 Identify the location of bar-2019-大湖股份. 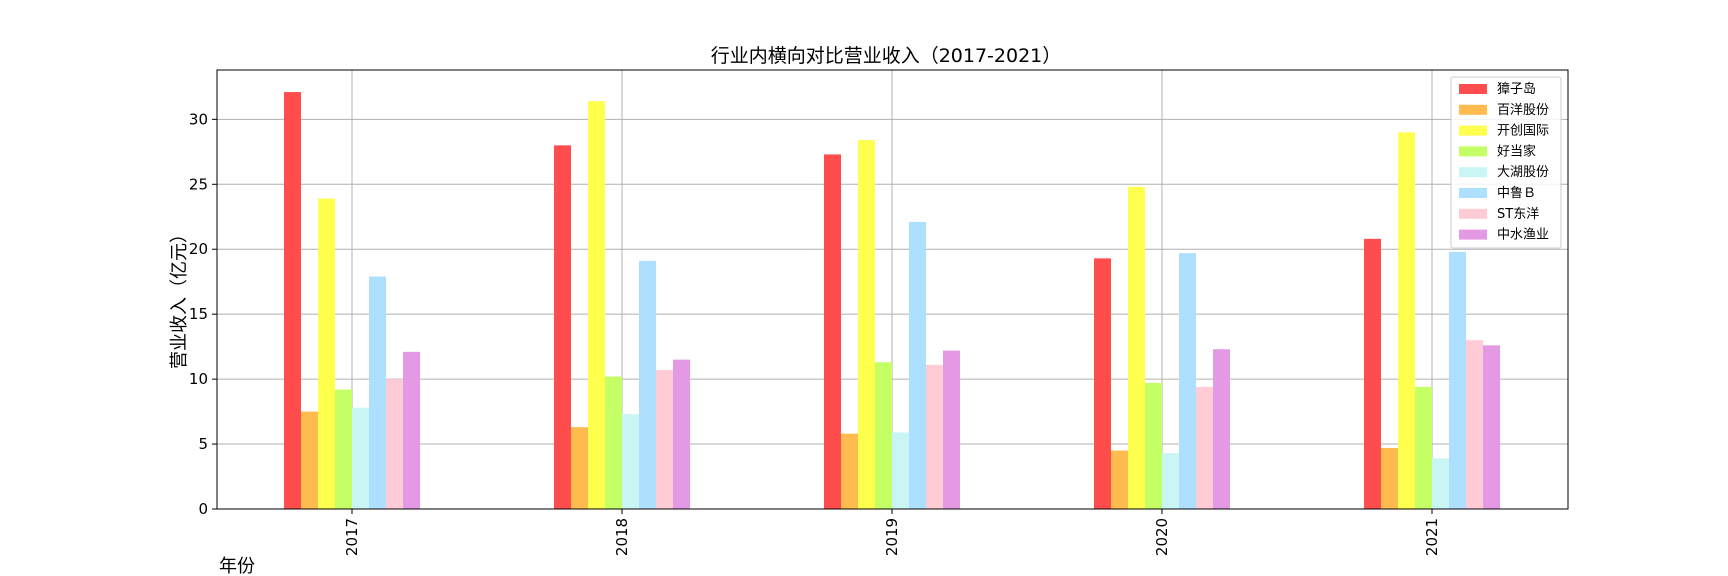
(900, 470).